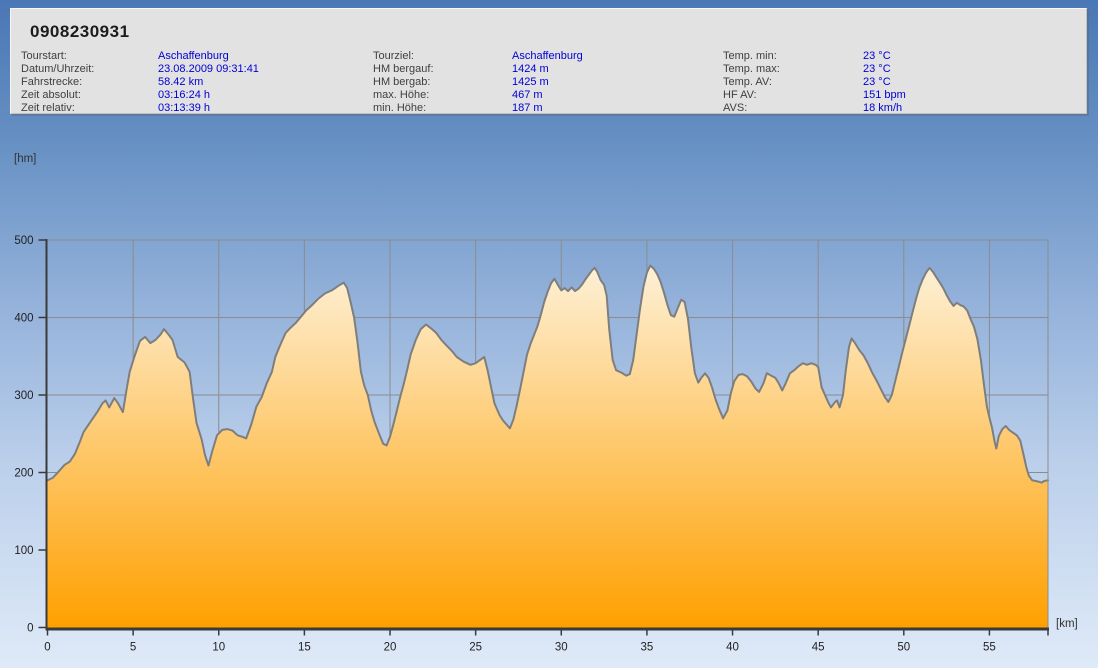  What do you see at coordinates (140, 95) in the screenshot?
I see `info-row: Zeit absolut: 03:16:24 h` at bounding box center [140, 95].